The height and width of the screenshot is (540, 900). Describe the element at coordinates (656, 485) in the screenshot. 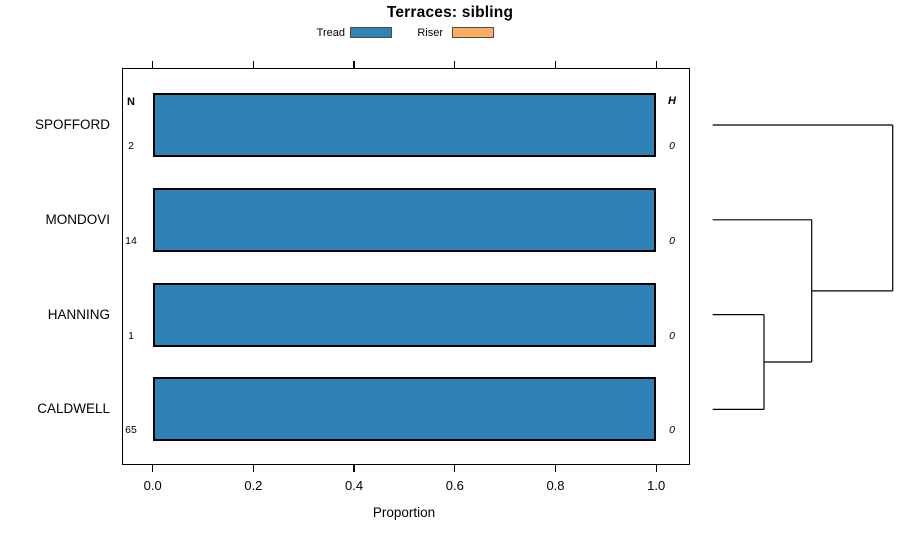

I see `x-tick-label: 1.0` at that location.